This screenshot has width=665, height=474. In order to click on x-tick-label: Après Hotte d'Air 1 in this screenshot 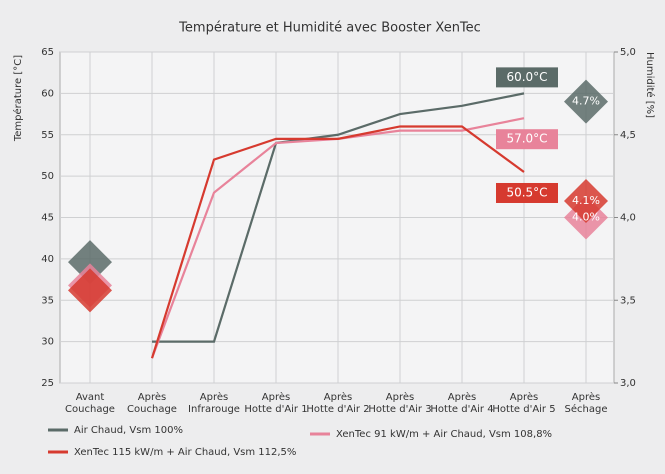, I will do `click(275, 403)`.